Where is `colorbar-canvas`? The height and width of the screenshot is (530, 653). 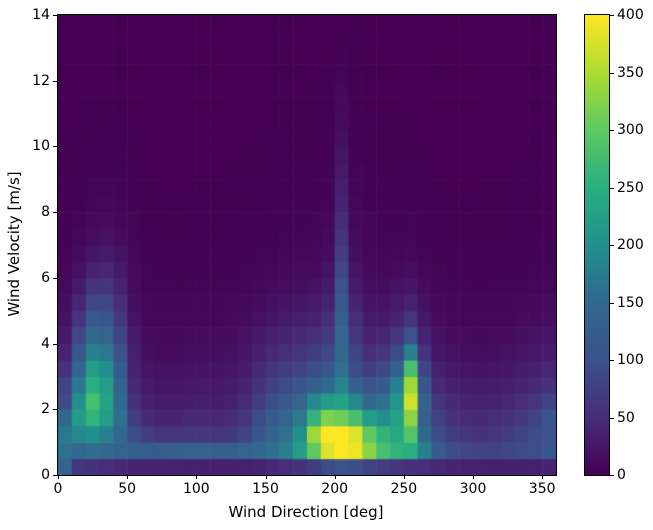
colorbar-canvas is located at coordinates (597, 245).